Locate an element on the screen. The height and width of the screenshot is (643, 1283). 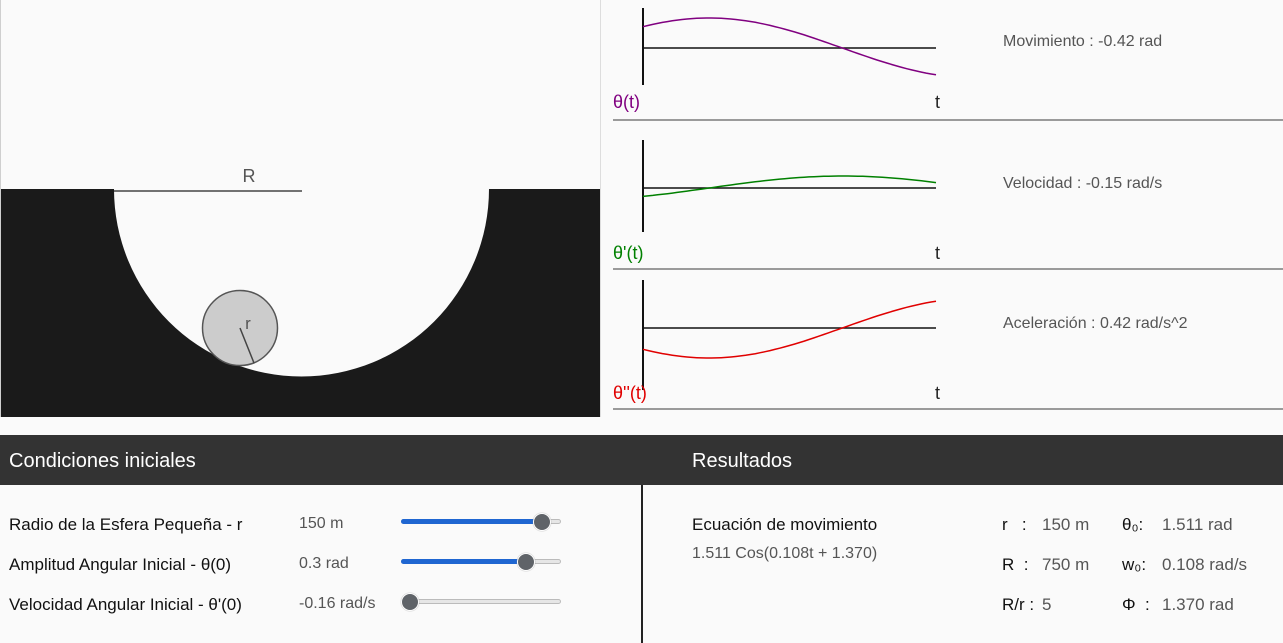
acceleration-readout: Aceleración : 0.42 rad/s^2 is located at coordinates (1095, 323).